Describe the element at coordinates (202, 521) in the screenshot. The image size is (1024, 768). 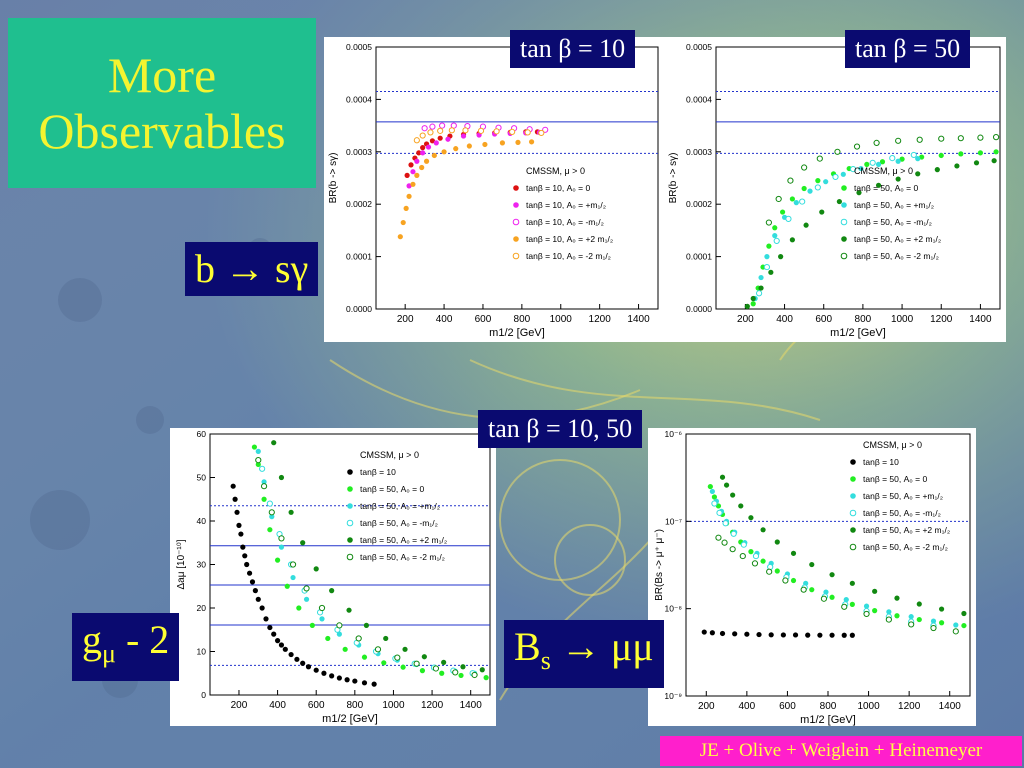
I see `y-tick-label: 40` at that location.